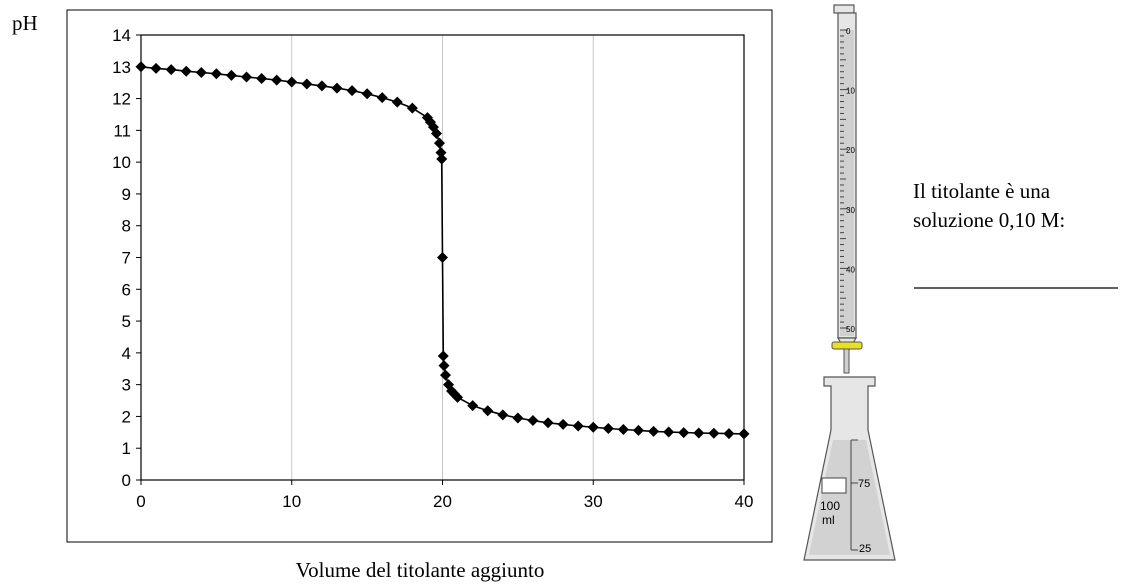 Image resolution: width=1134 pixels, height=587 pixels. I want to click on y-tick-label: 10, so click(121, 162).